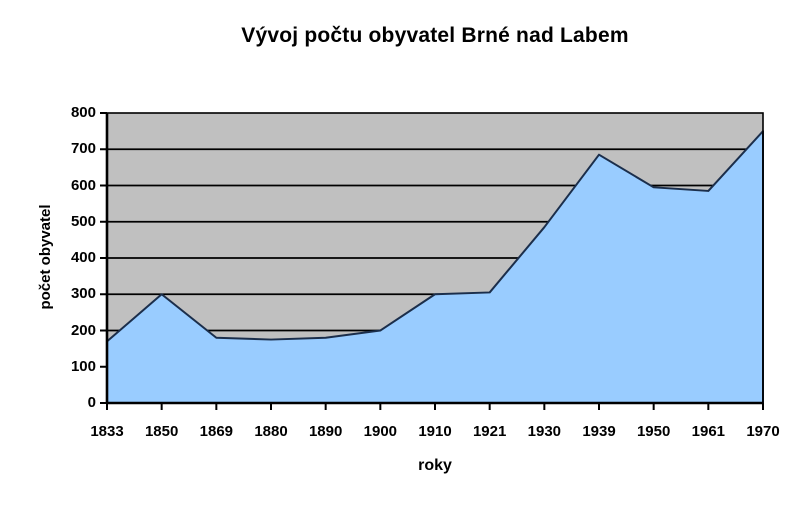 This screenshot has height=512, width=812. I want to click on x-axis-tick-label: 1833, so click(107, 431).